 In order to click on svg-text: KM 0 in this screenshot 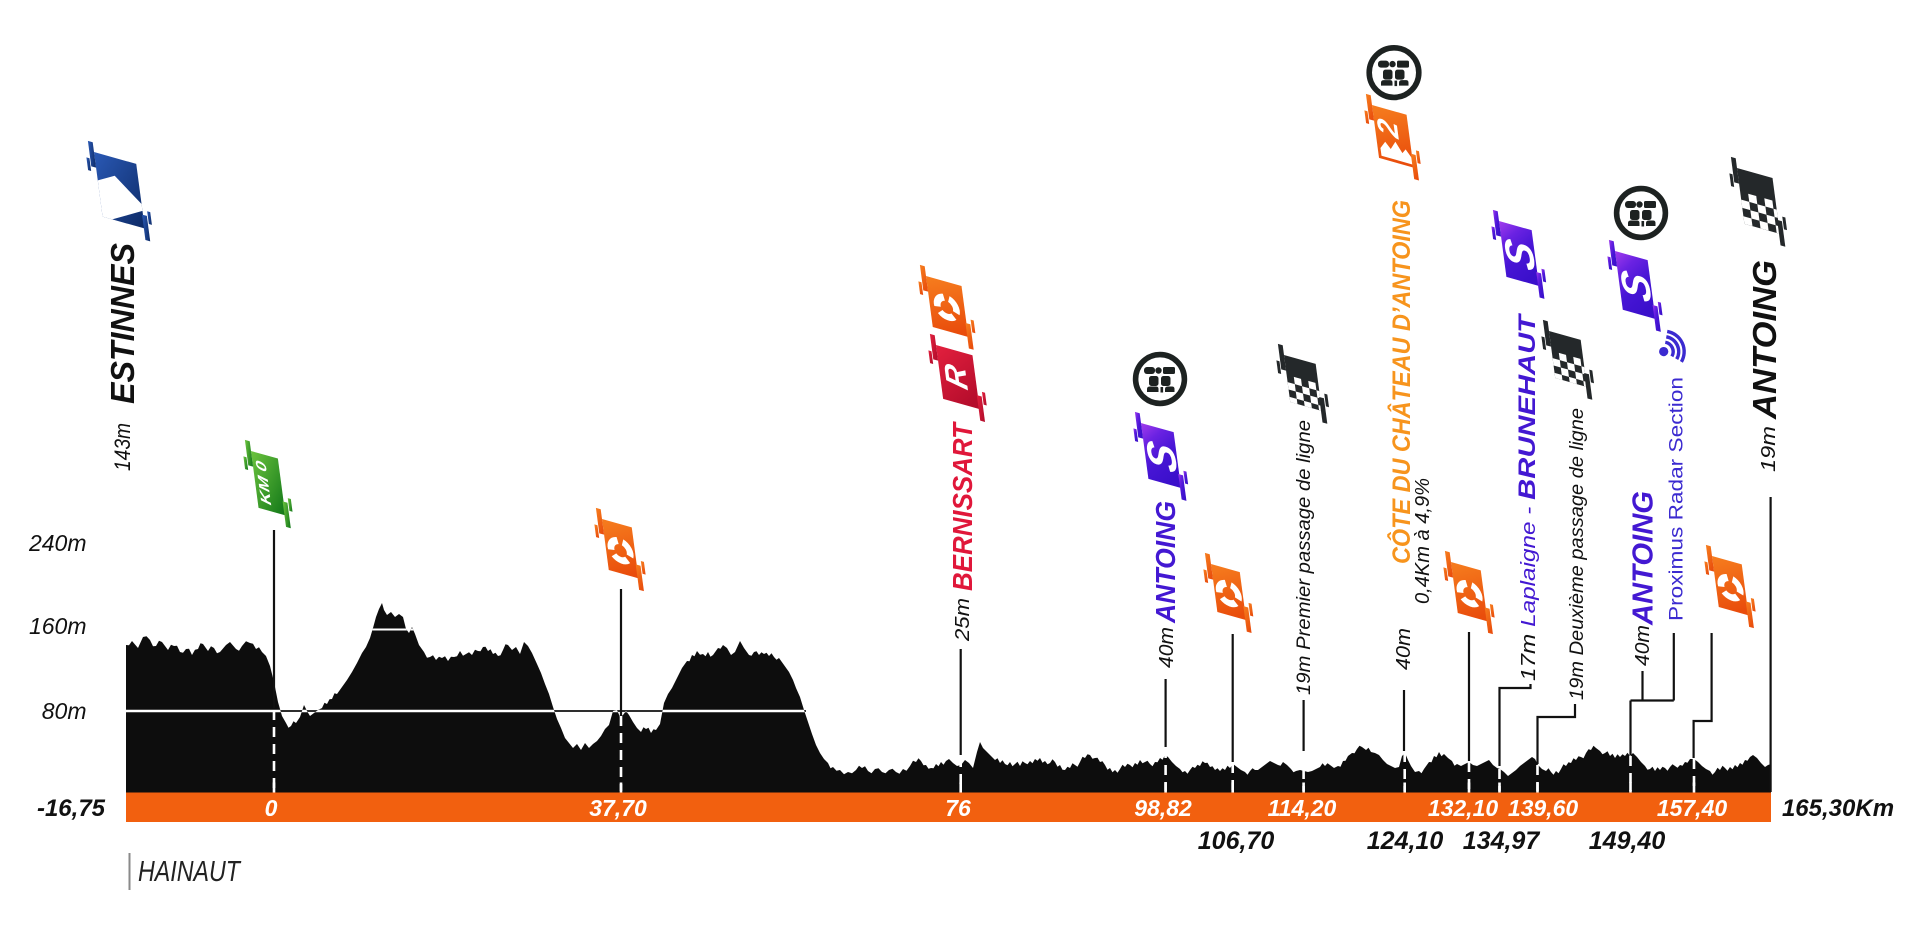, I will do `click(264, 482)`.